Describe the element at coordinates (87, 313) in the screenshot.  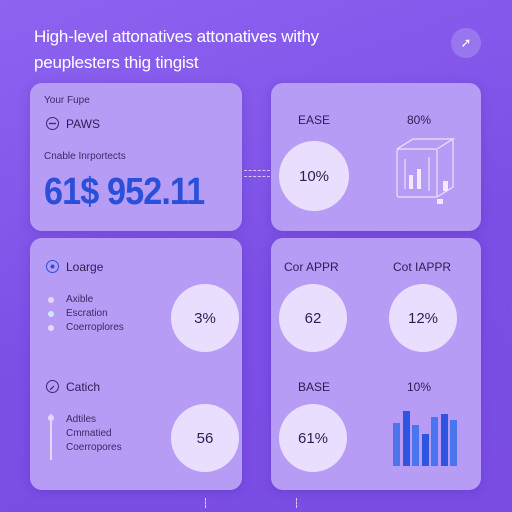
I see `leage-item-2: Escration` at that location.